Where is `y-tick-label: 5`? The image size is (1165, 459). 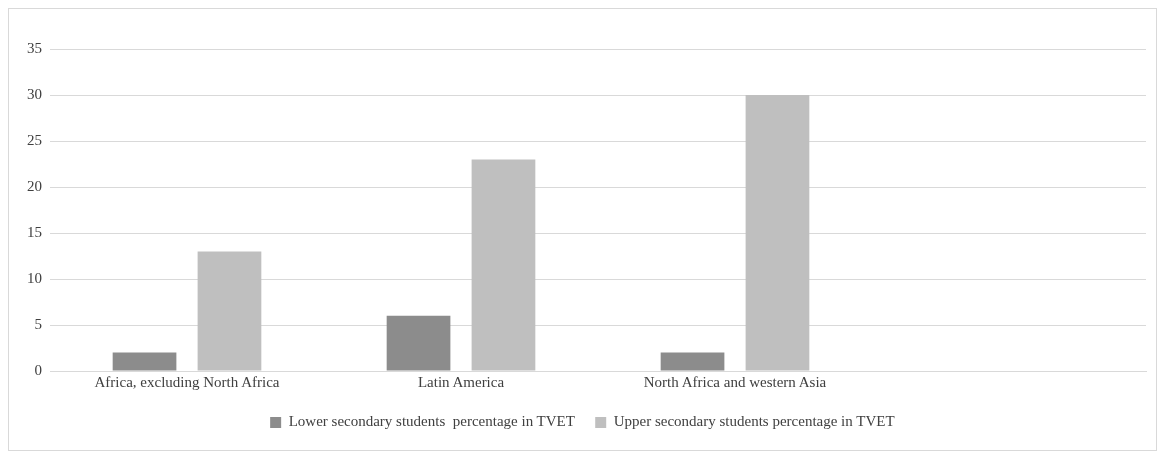 y-tick-label: 5 is located at coordinates (38, 323).